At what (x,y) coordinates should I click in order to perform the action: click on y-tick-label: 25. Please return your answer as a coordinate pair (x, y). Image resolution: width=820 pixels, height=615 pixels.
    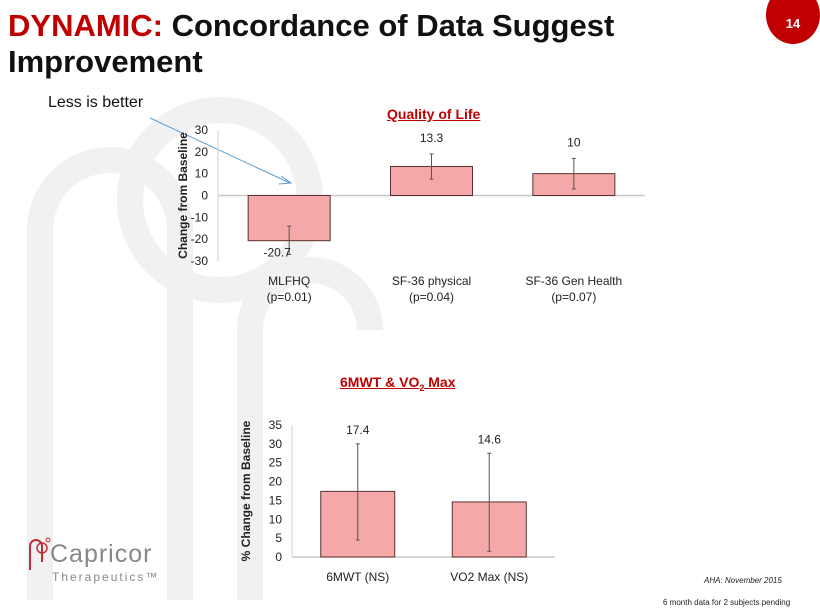
    Looking at the image, I should click on (276, 463).